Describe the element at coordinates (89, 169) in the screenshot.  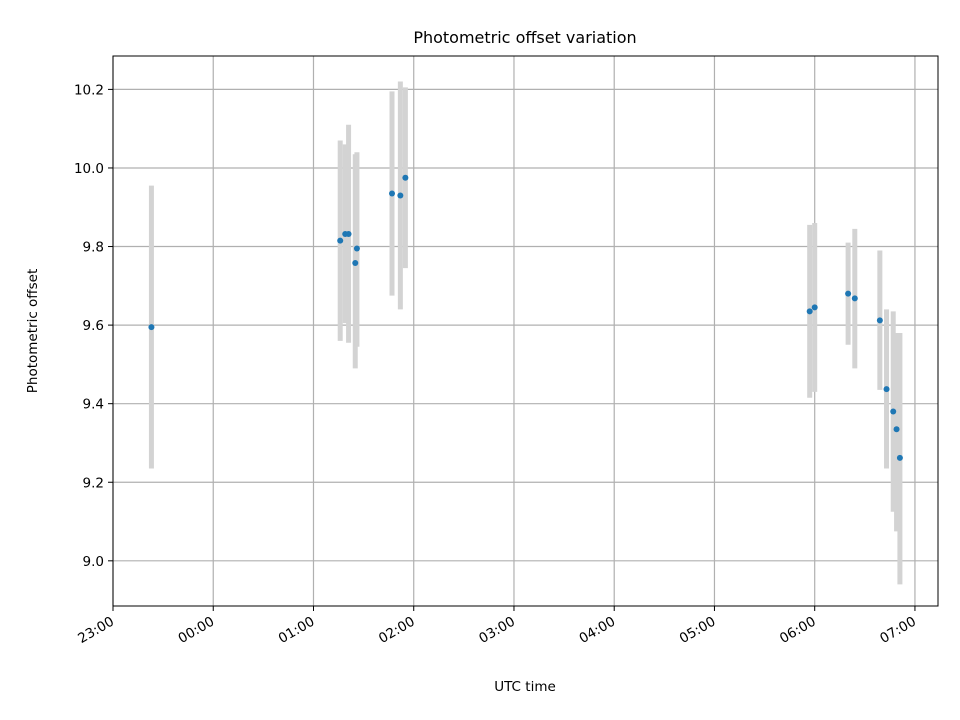
I see `y-tick-label: 10.0` at that location.